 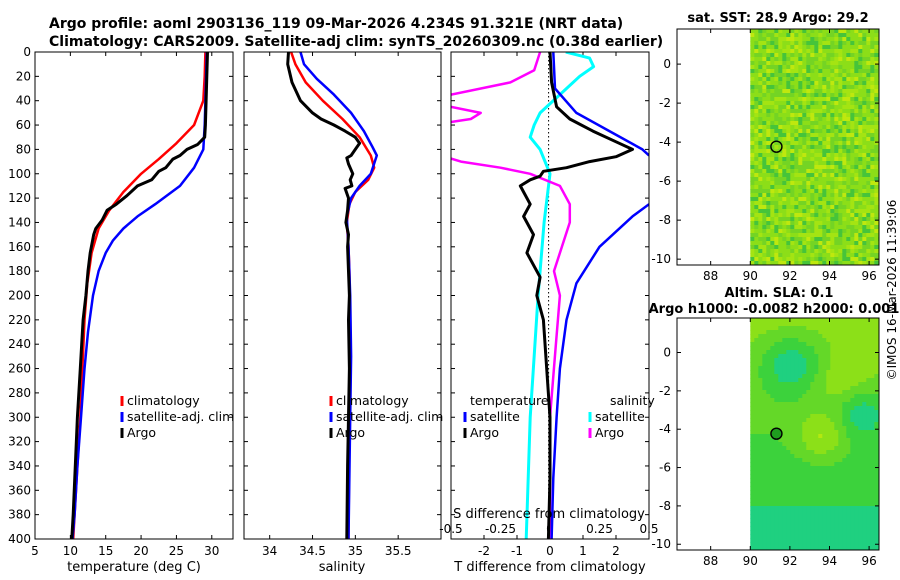 I want to click on argo-location-marker, so click(x=776, y=146).